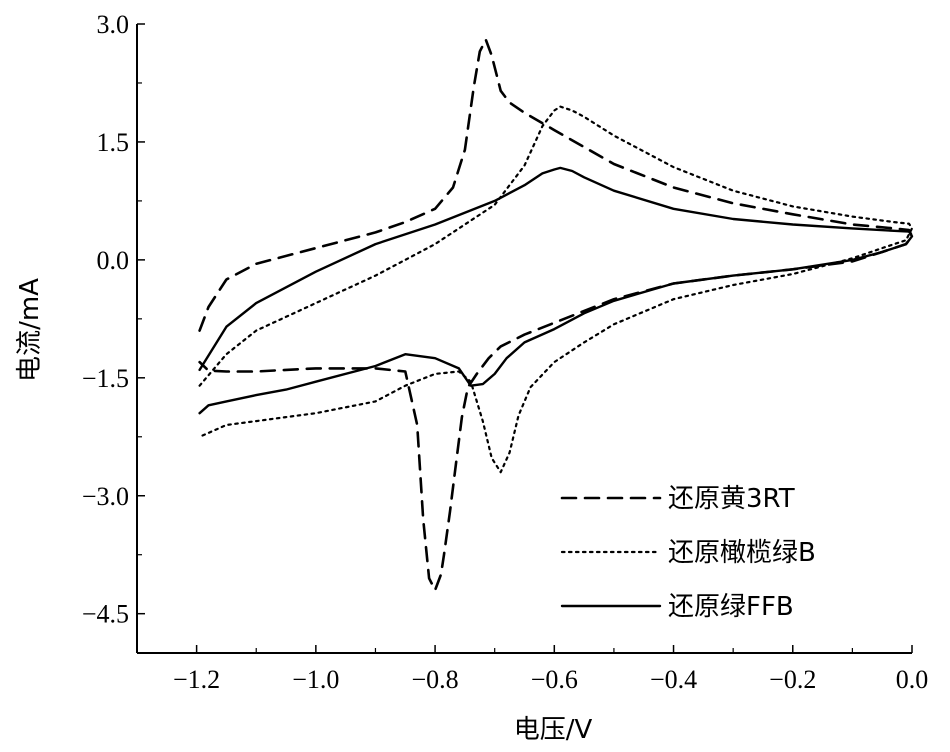 The image size is (950, 752). What do you see at coordinates (113, 24) in the screenshot?
I see `y-tick-label: 3.0` at bounding box center [113, 24].